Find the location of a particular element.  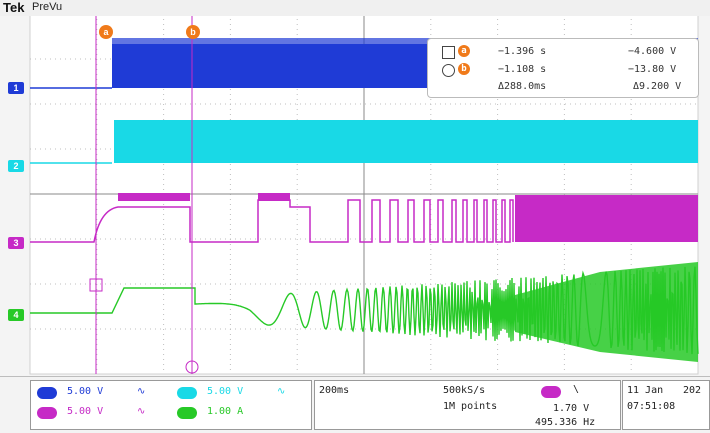

cursor-b-row: b −1.108 s −13.80 V is located at coordinates (563, 71).